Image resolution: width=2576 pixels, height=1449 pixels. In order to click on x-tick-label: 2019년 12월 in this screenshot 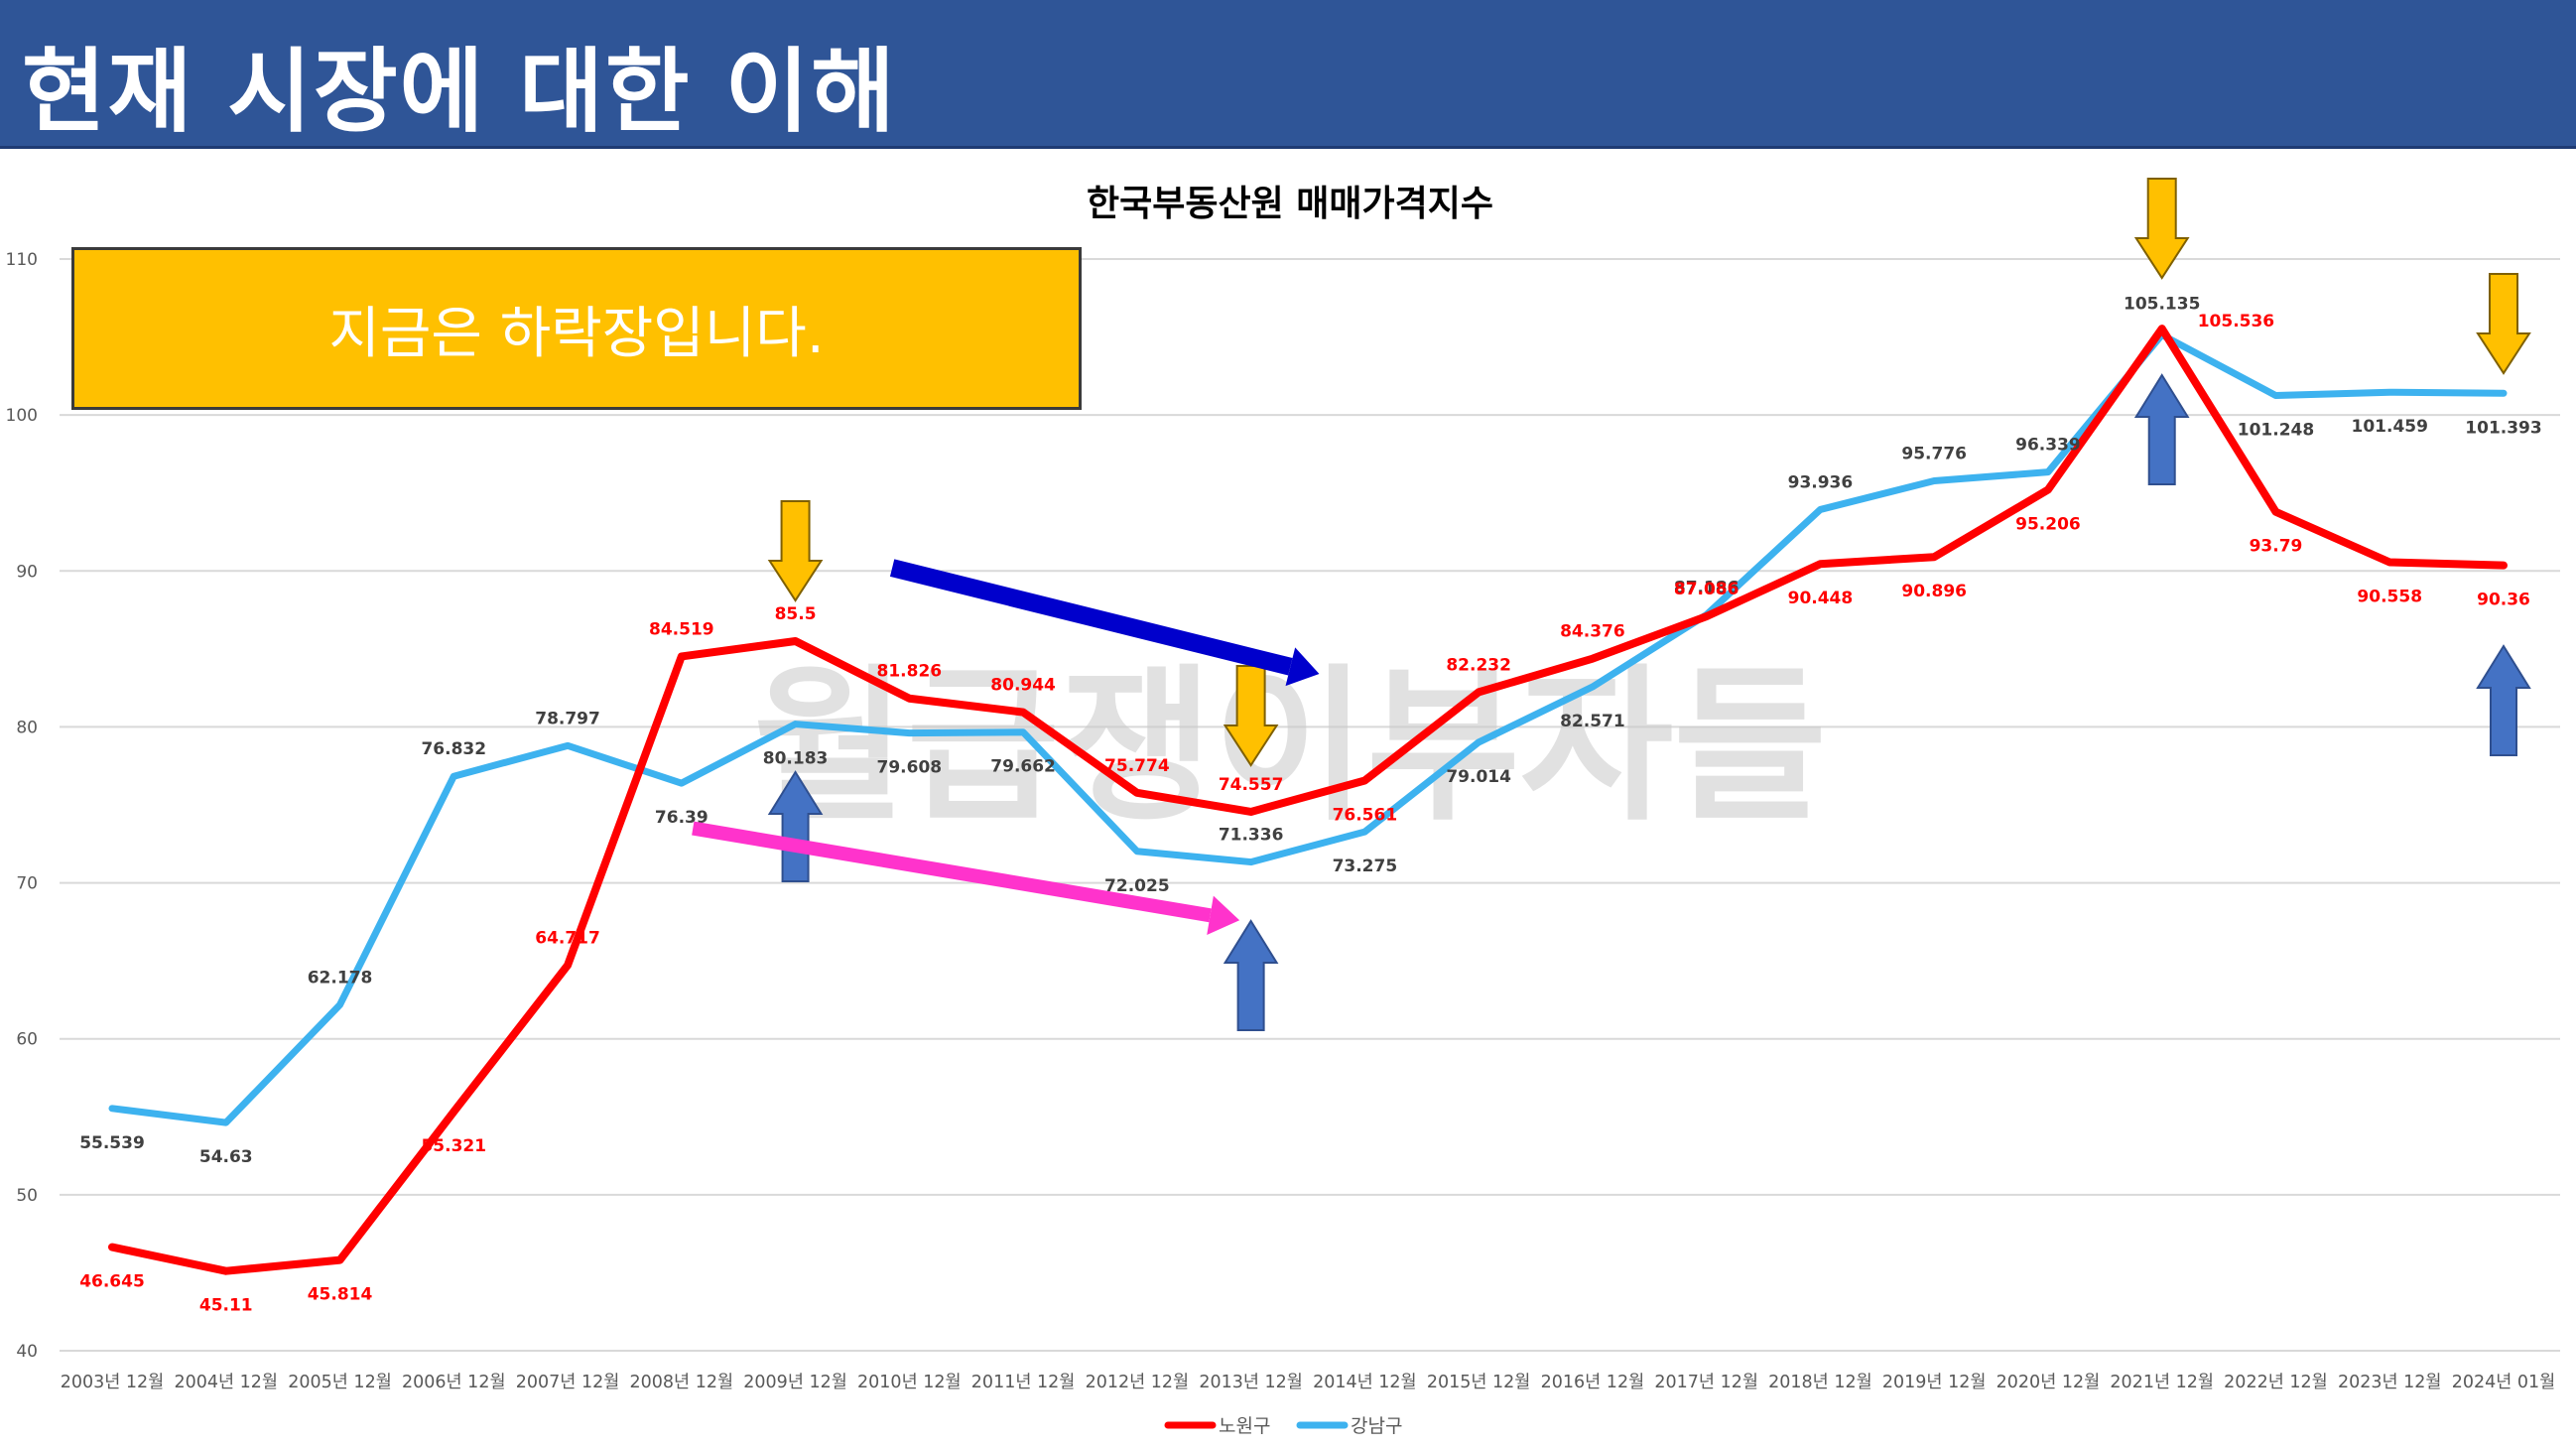, I will do `click(1935, 1382)`.